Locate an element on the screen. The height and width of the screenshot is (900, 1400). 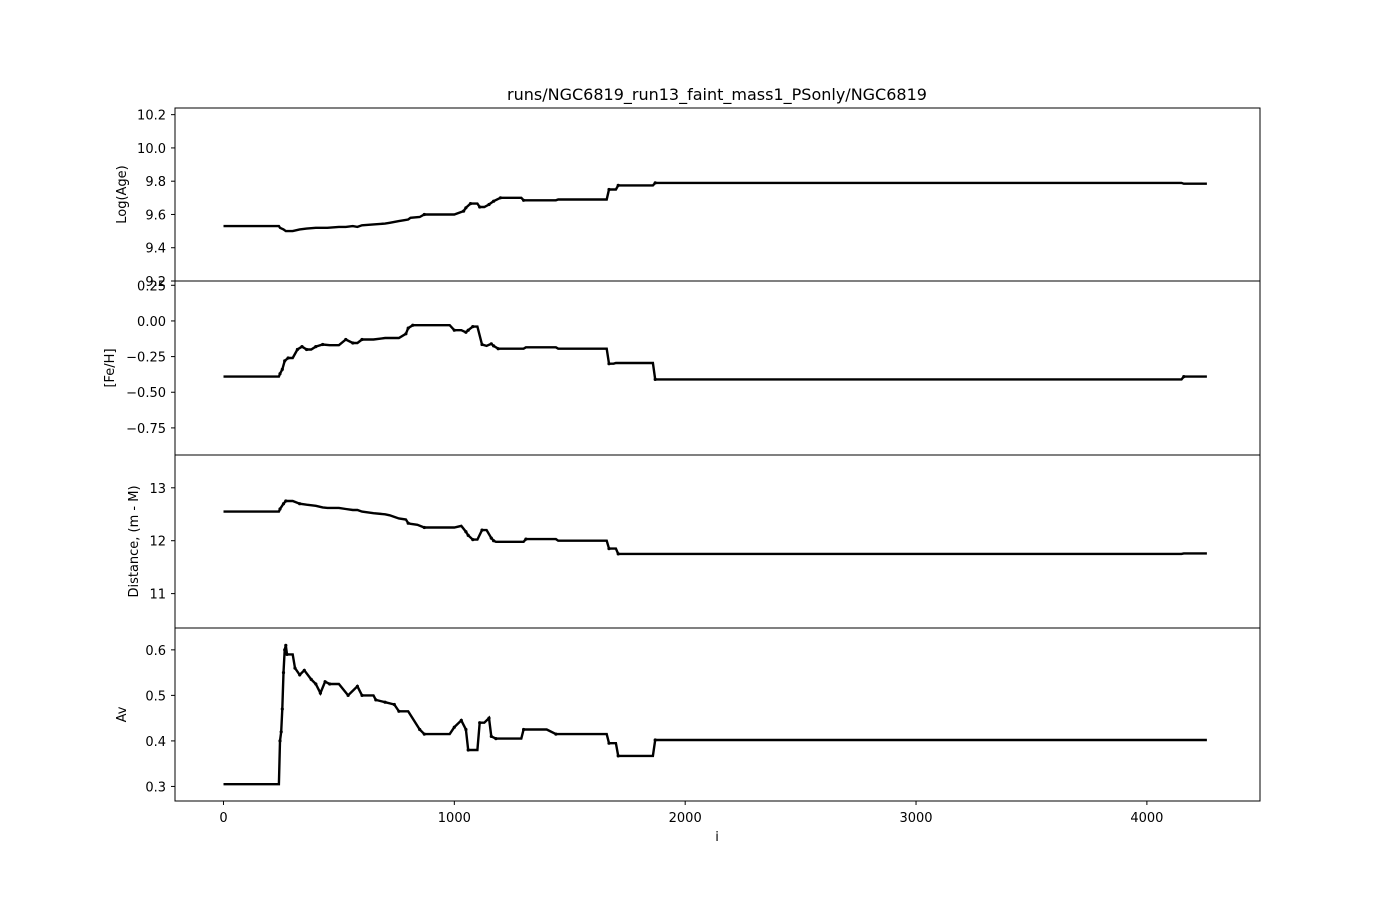
y-tick-label: 9.8 is located at coordinates (155, 182).